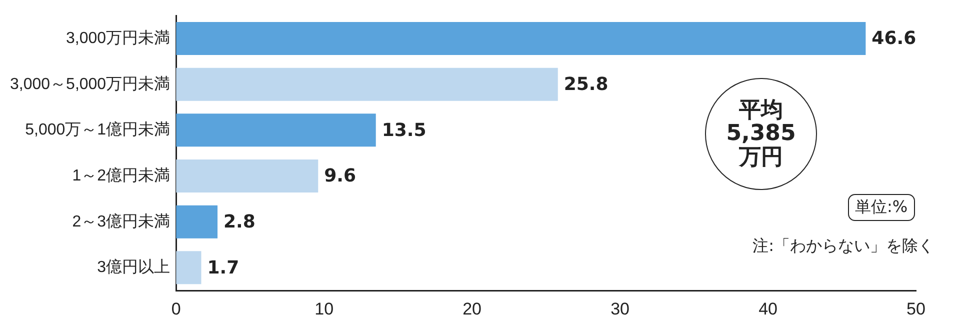 Image resolution: width=954 pixels, height=322 pixels. Describe the element at coordinates (340, 176) in the screenshot. I see `data-label: 9.6` at that location.